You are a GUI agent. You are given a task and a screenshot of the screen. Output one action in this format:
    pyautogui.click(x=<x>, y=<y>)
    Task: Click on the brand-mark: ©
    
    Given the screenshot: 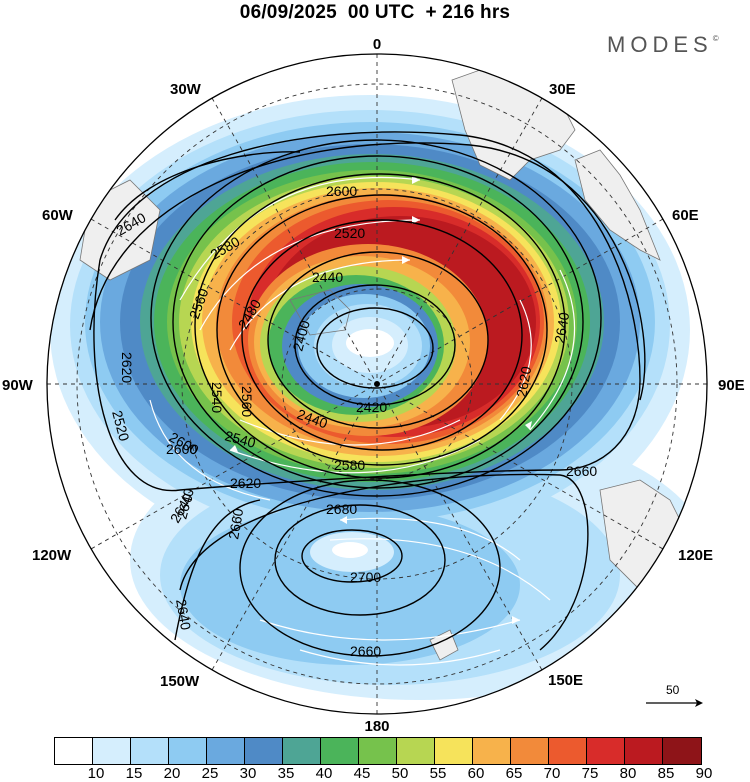 What is the action you would take?
    pyautogui.click(x=715, y=38)
    